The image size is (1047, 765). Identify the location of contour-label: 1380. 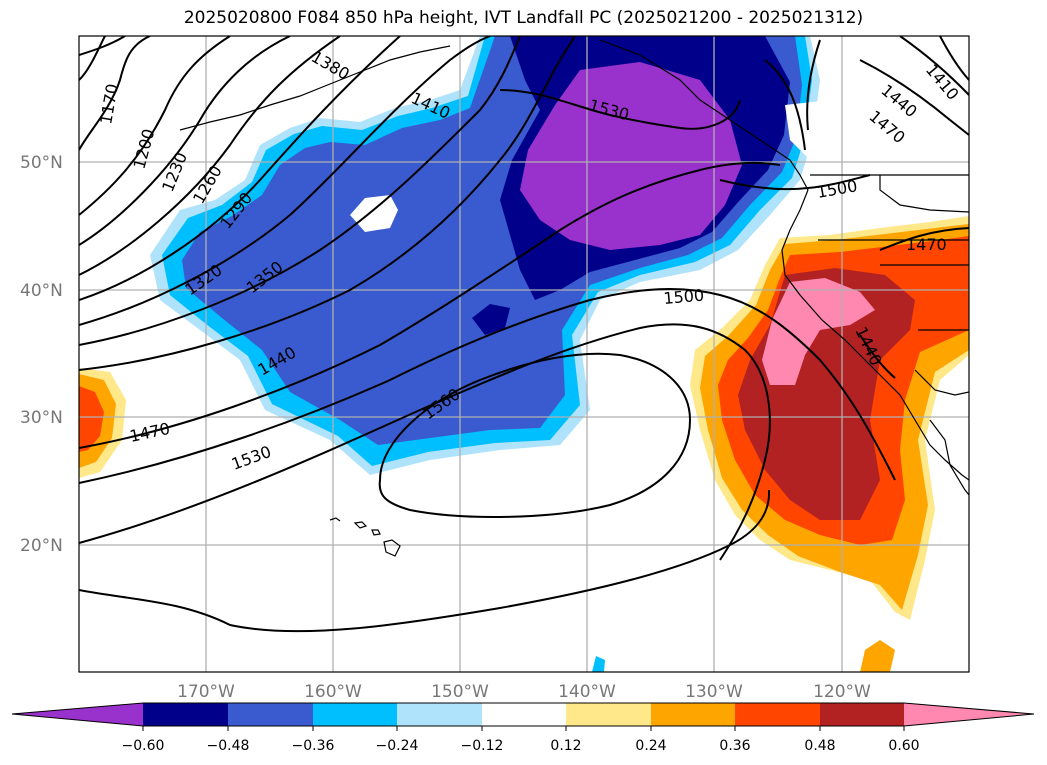
(330, 65).